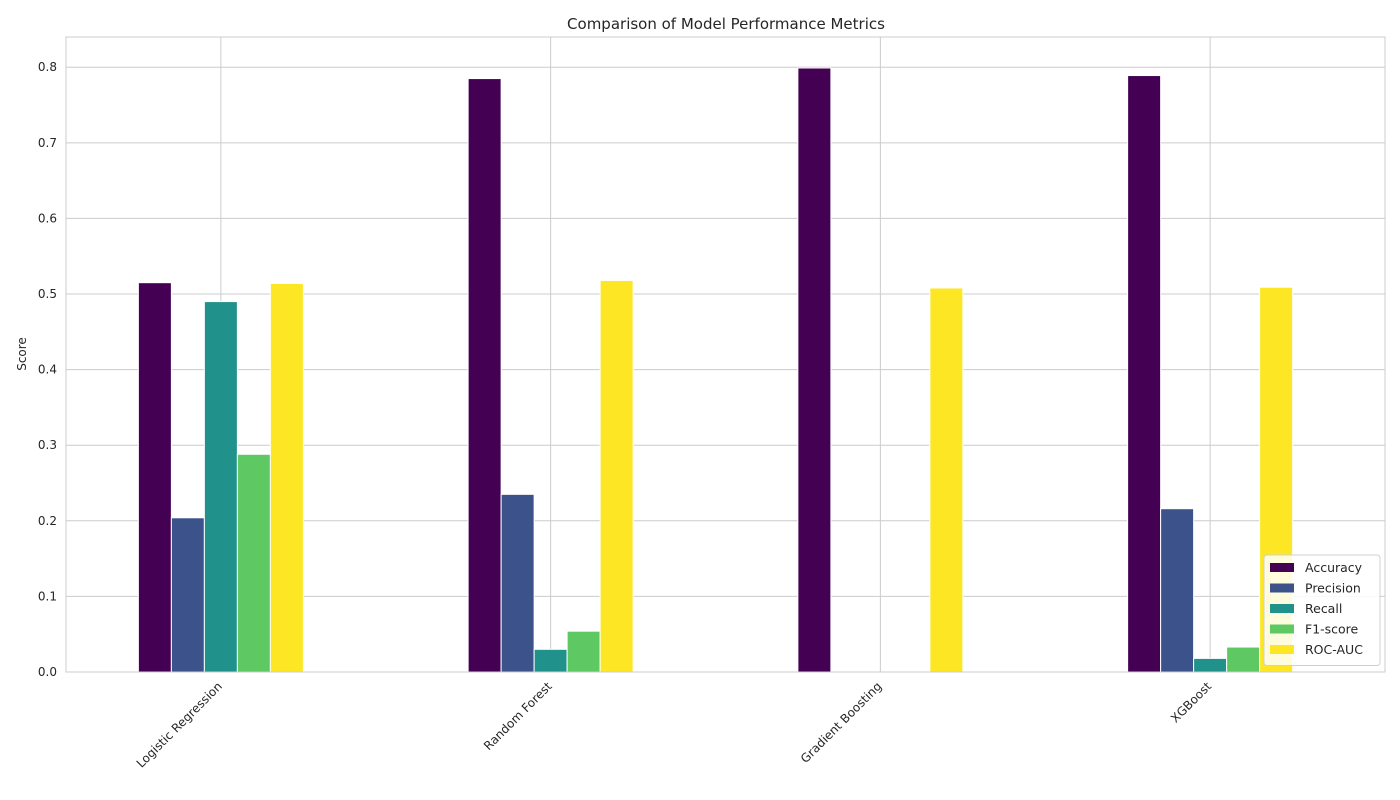  I want to click on y-tick-label: 0.5, so click(47, 294).